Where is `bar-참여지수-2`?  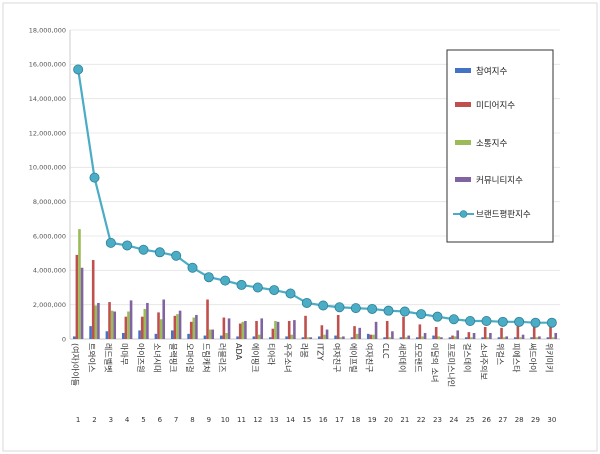
bar-참여지수-2 is located at coordinates (90, 333).